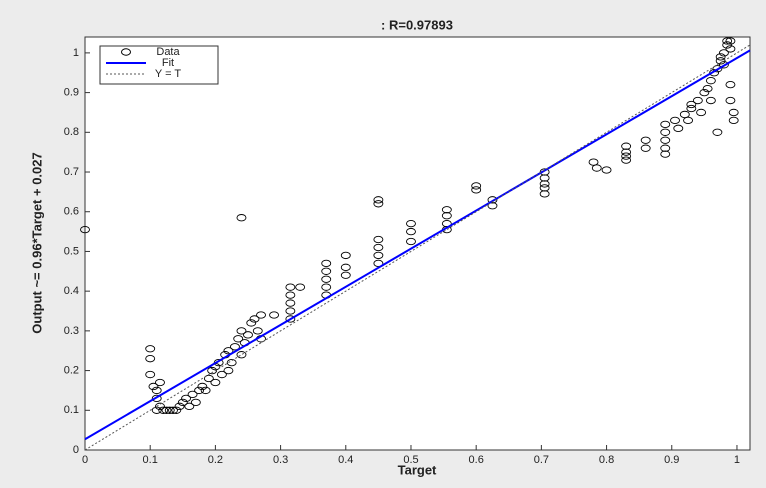 This screenshot has width=766, height=488. What do you see at coordinates (71, 370) in the screenshot?
I see `y-tick-label: 0.2` at bounding box center [71, 370].